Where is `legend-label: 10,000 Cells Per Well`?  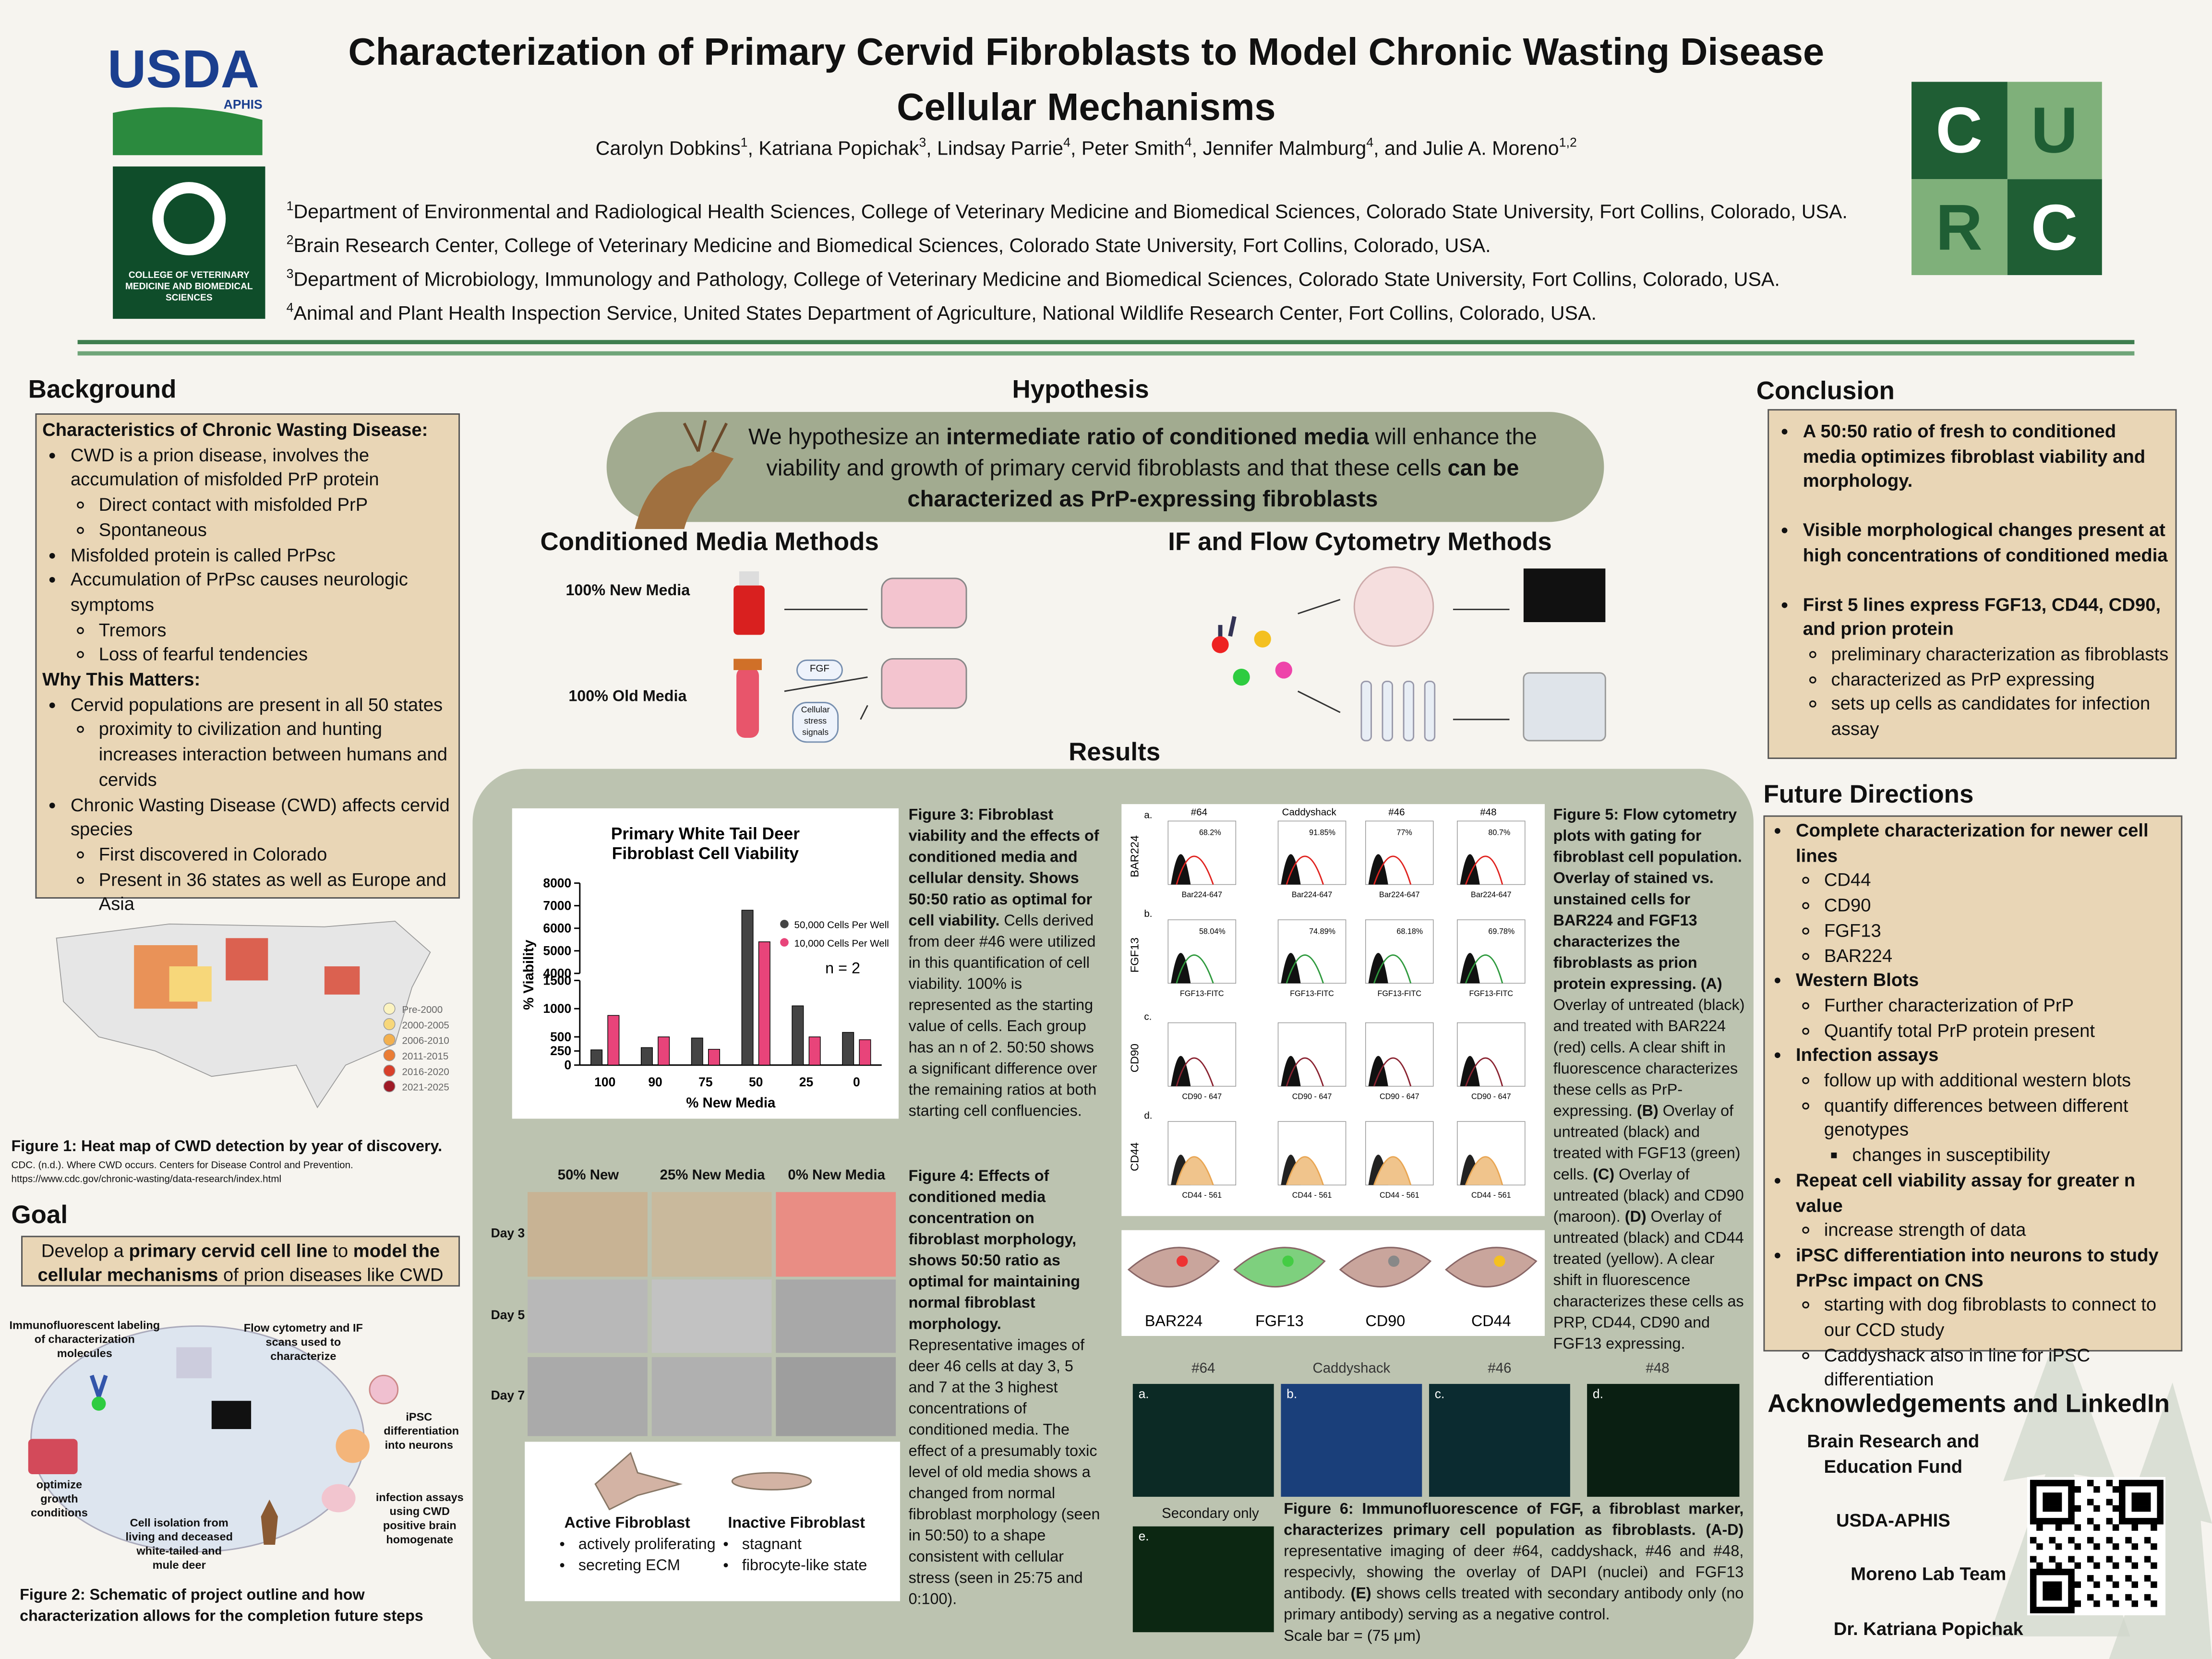
legend-label: 10,000 Cells Per Well is located at coordinates (841, 943).